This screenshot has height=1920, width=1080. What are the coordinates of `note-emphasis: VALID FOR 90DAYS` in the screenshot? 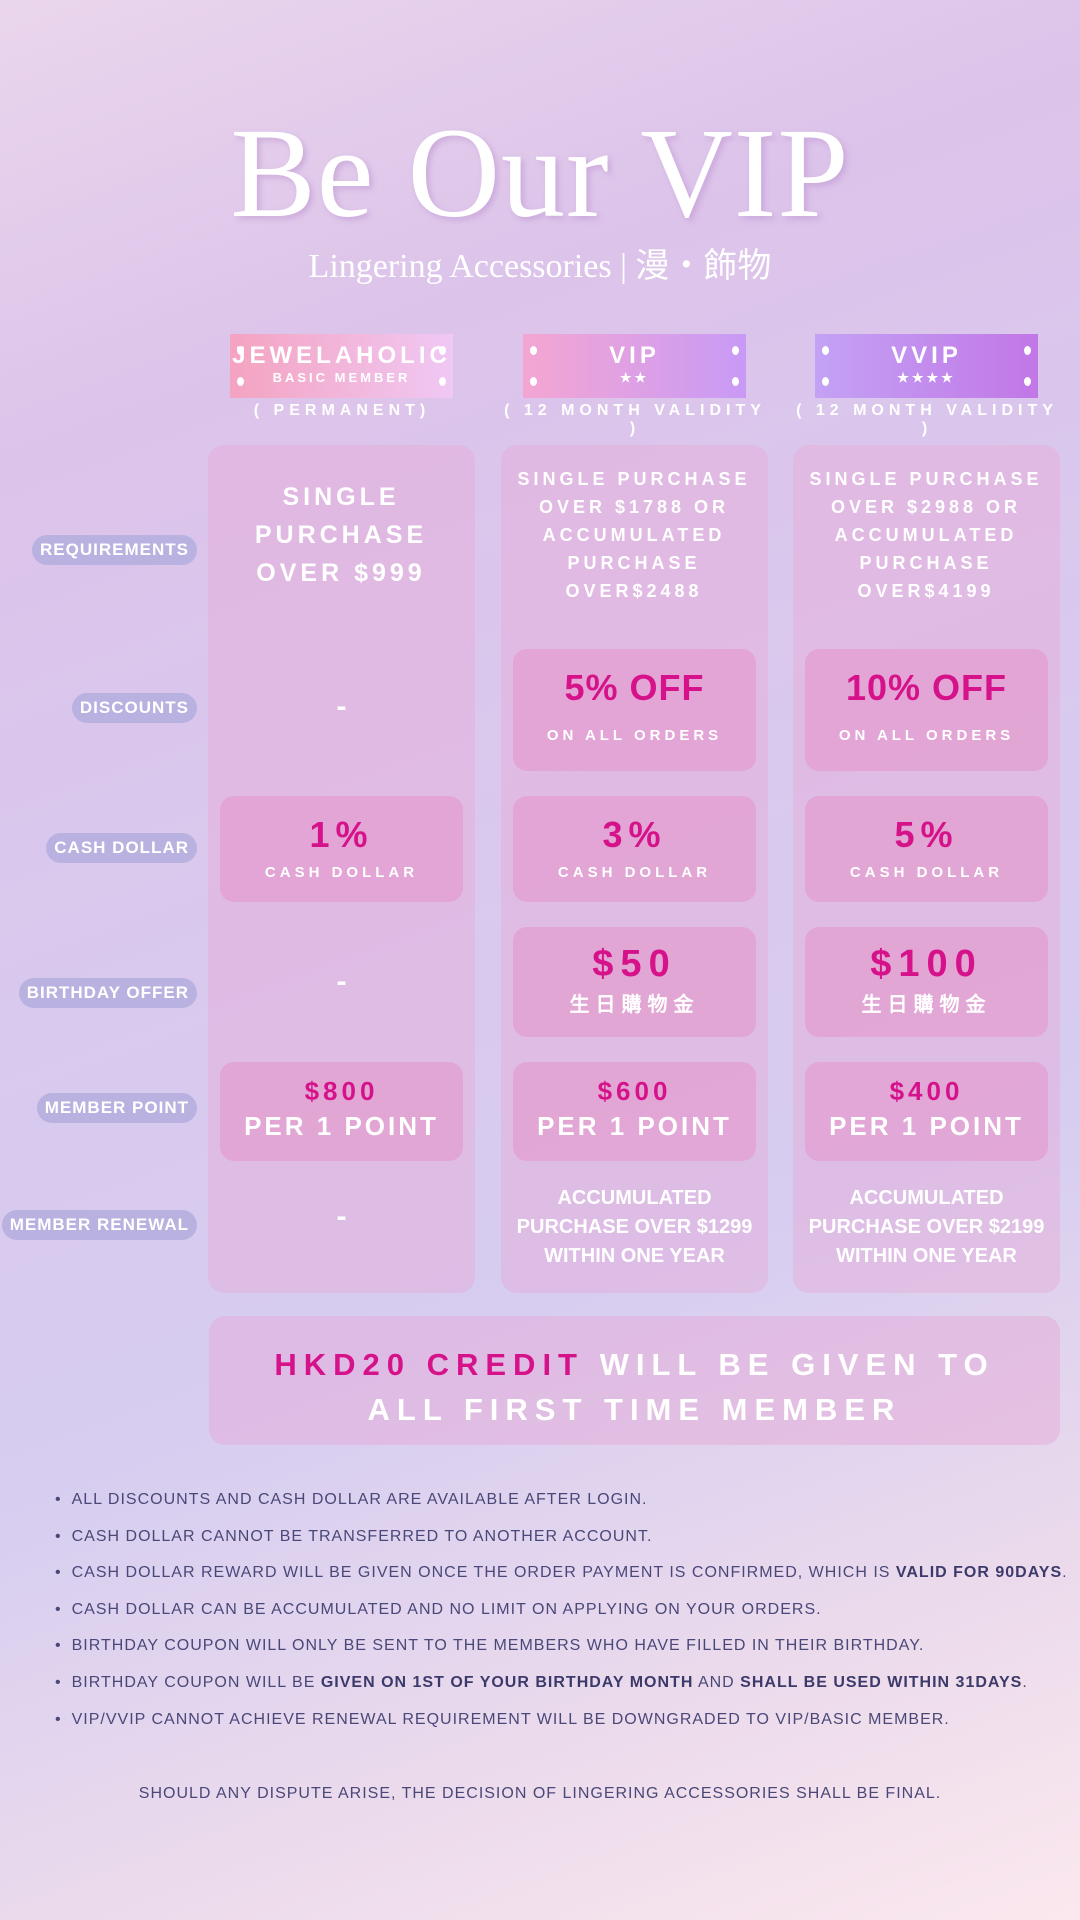 It's located at (979, 1573).